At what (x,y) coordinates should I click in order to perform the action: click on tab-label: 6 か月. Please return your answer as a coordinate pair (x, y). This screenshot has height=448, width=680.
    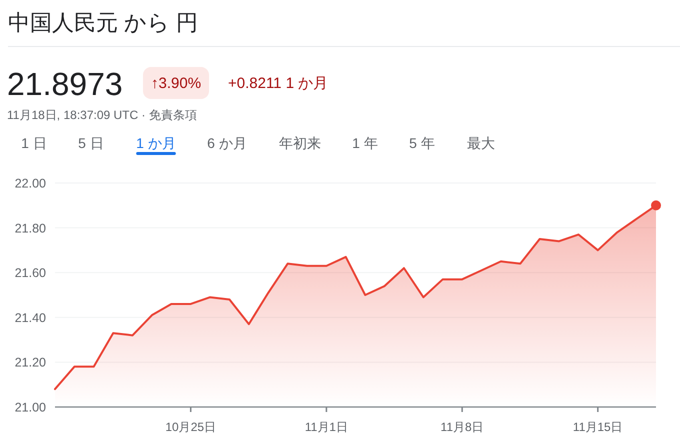
    Looking at the image, I should click on (227, 143).